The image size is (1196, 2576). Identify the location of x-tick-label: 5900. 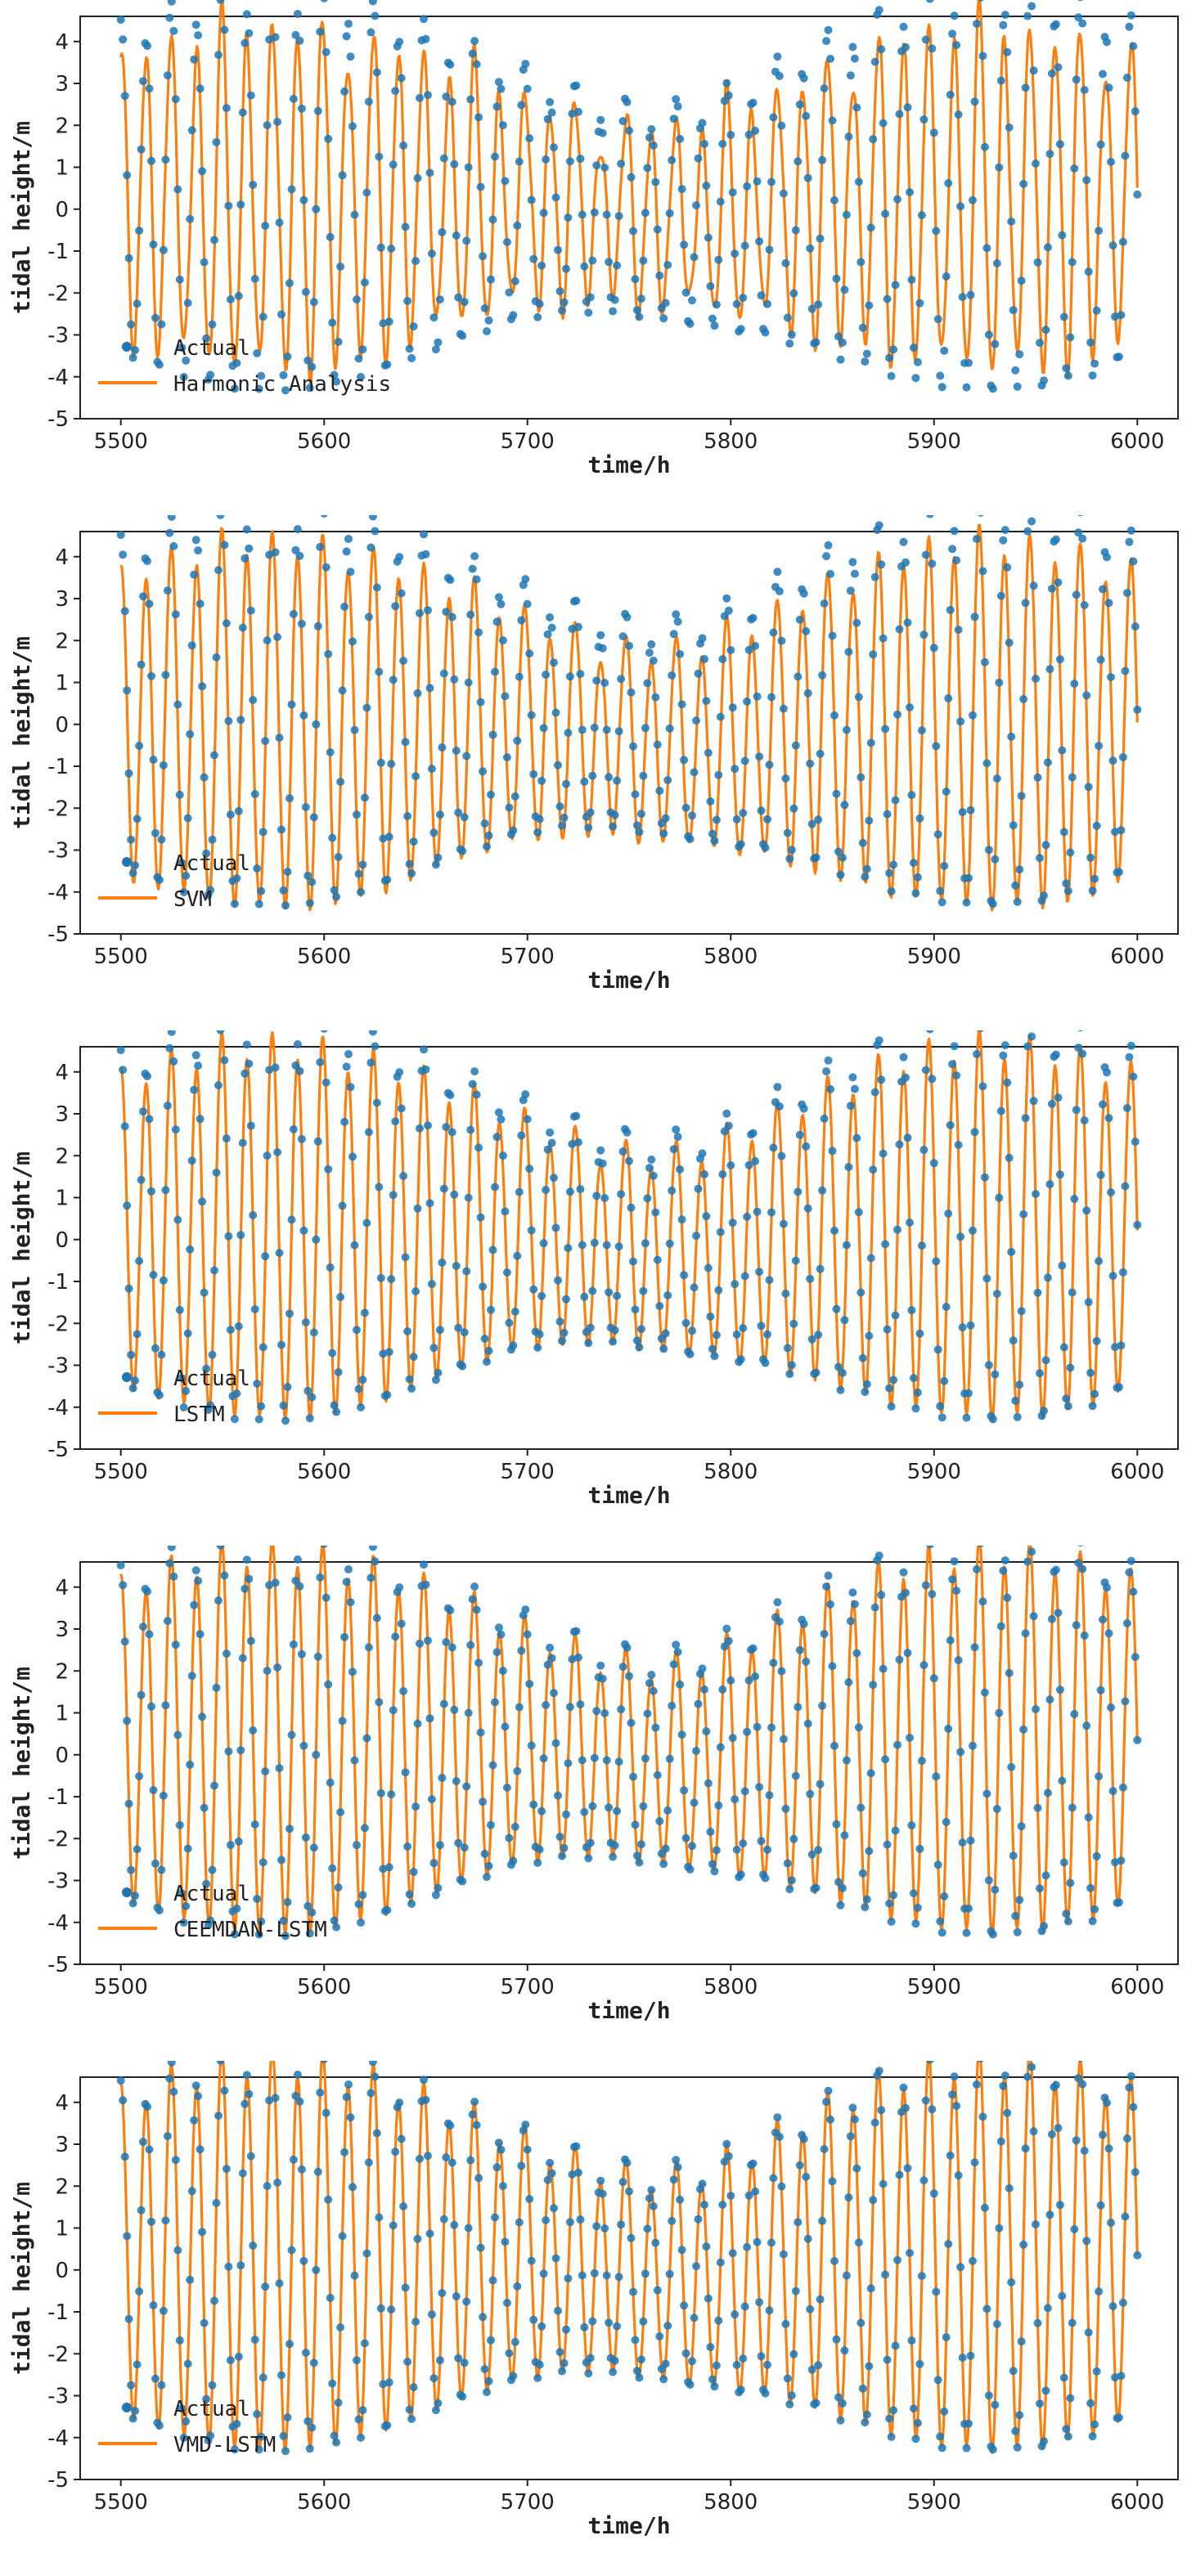
(934, 2502).